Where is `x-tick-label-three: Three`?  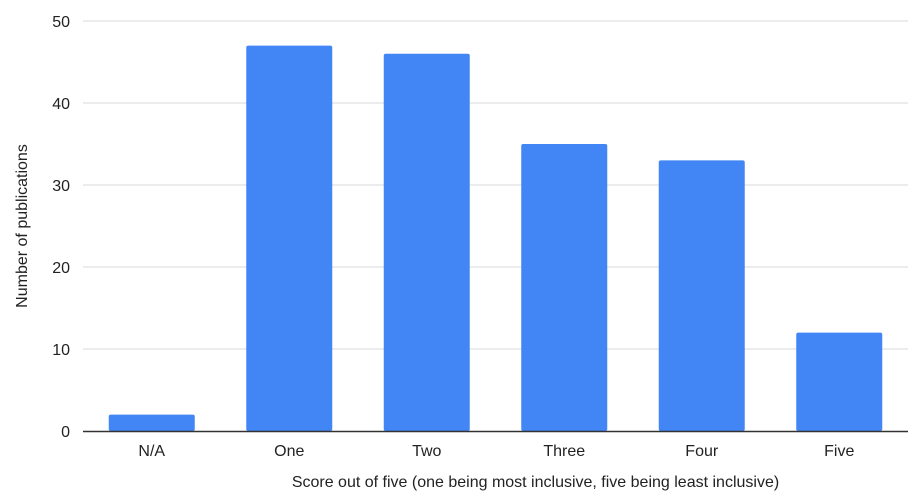
x-tick-label-three: Three is located at coordinates (564, 451).